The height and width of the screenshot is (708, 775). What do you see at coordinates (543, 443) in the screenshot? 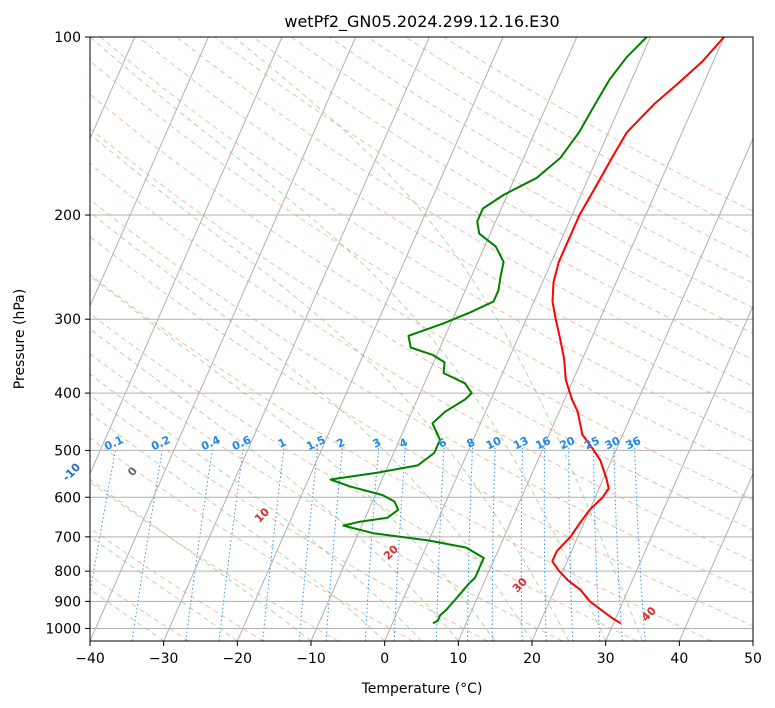
I see `mixing-ratio-label: 16` at bounding box center [543, 443].